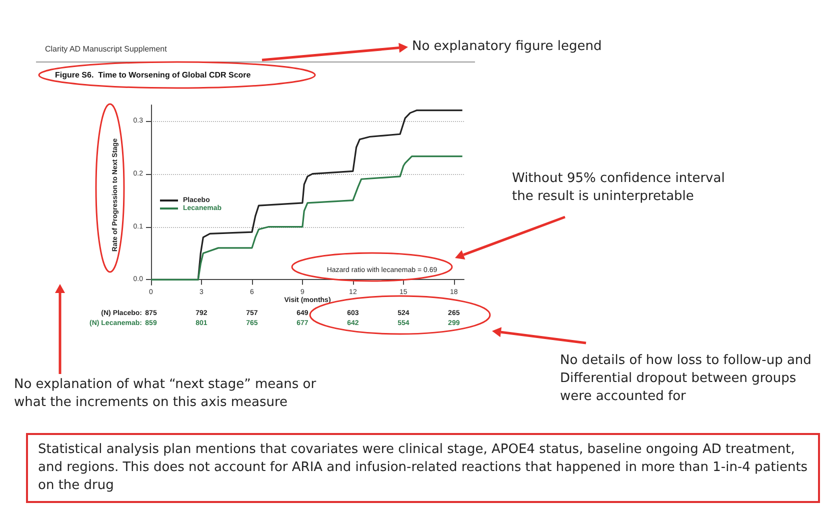  Describe the element at coordinates (106, 49) in the screenshot. I see `chart-subtitle: Clarity AD Manuscript Supplement` at that location.